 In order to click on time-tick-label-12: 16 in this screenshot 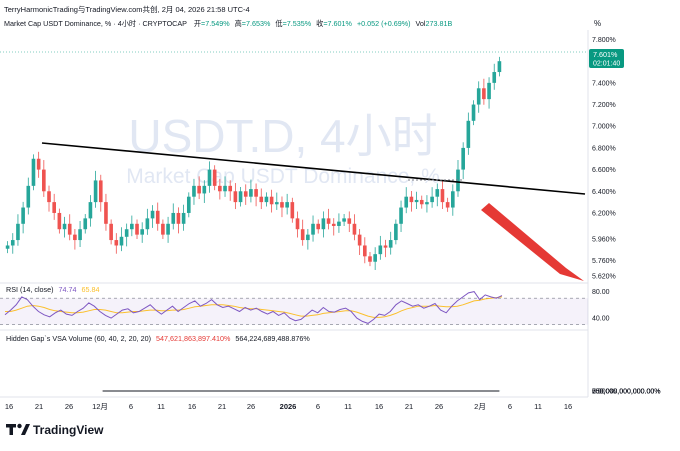, I will do `click(379, 406)`.